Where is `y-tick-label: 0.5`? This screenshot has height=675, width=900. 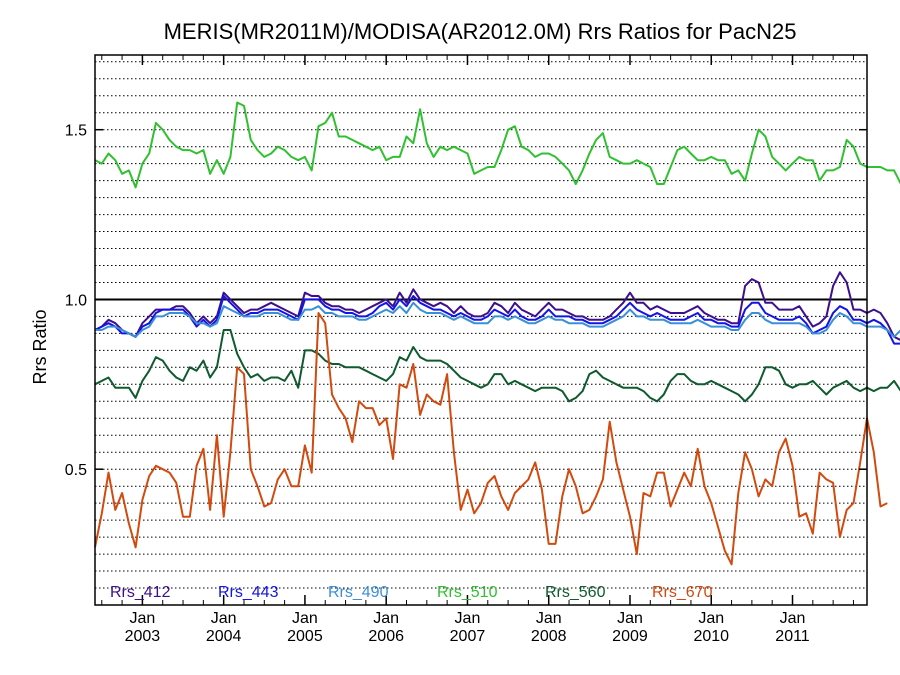
y-tick-label: 0.5 is located at coordinates (76, 470).